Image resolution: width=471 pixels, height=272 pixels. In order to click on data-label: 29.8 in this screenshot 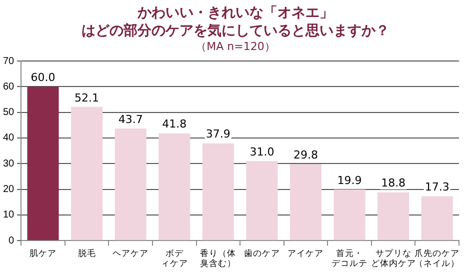, I will do `click(305, 155)`.